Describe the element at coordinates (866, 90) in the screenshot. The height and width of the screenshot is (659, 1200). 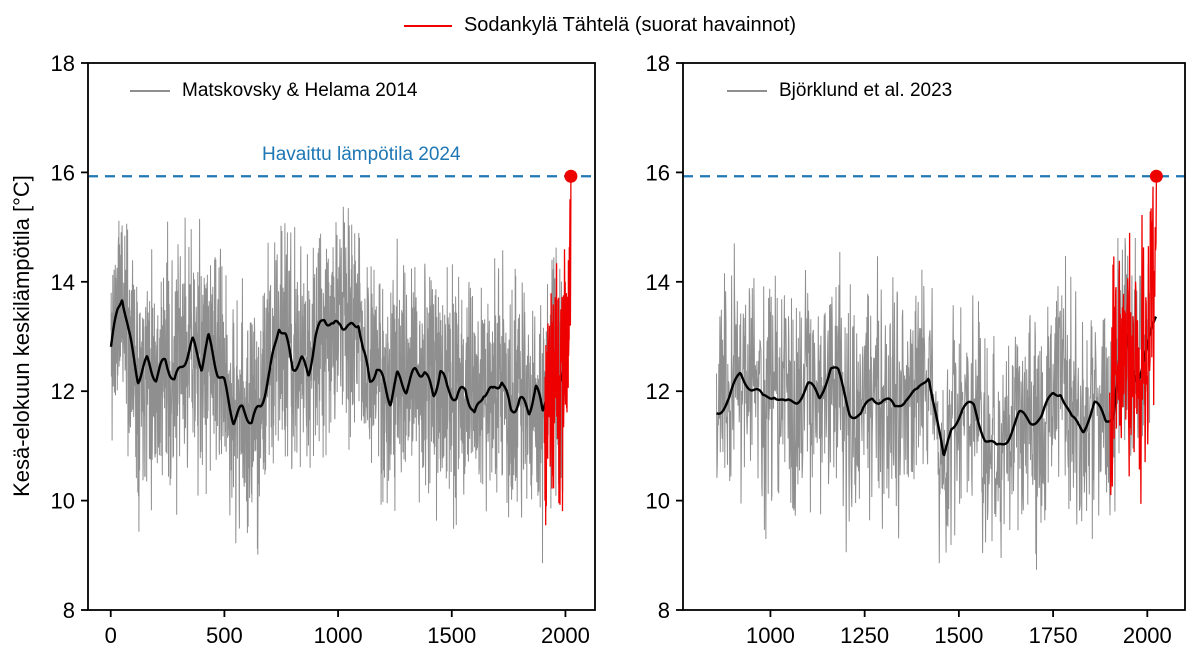
I see `legend-right-label: Björklund et al. 2023` at that location.